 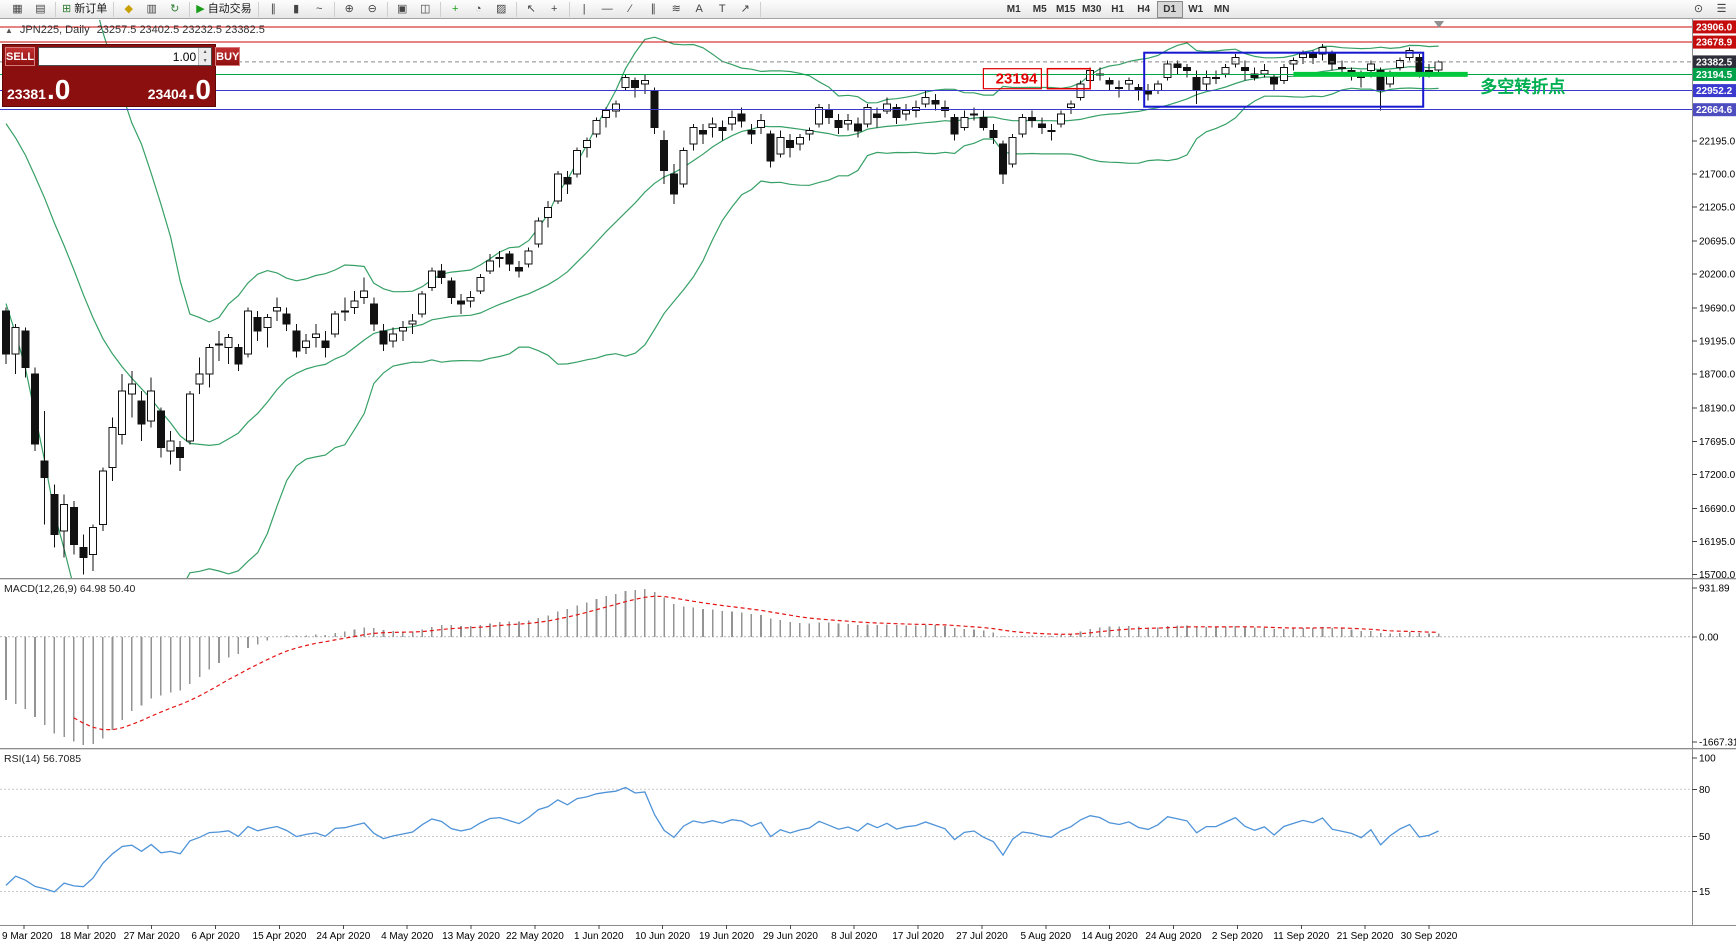 What do you see at coordinates (676, 9) in the screenshot?
I see `fibonacci-button: ≋` at bounding box center [676, 9].